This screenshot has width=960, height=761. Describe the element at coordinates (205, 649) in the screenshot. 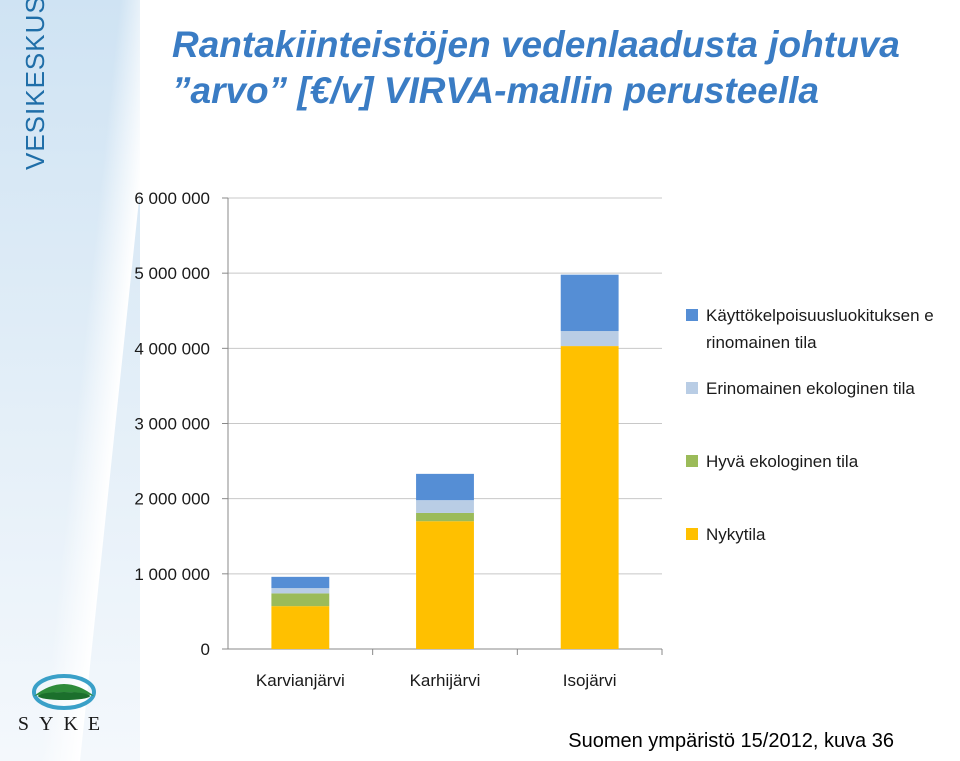

I see `y-tick-label: 0` at that location.